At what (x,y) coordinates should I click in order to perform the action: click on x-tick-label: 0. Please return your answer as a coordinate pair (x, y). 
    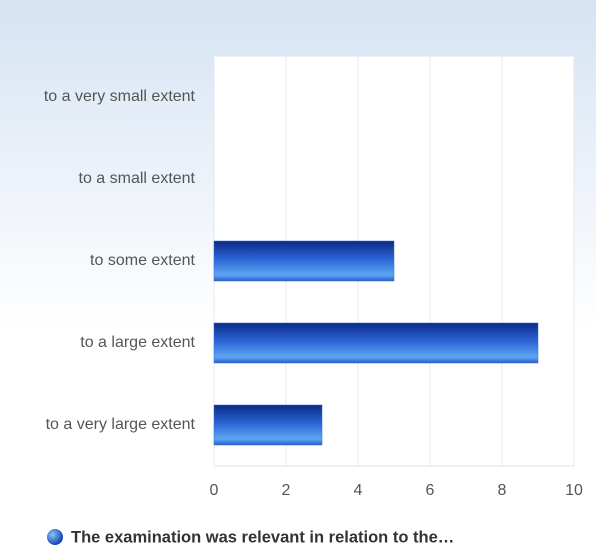
    Looking at the image, I should click on (214, 490).